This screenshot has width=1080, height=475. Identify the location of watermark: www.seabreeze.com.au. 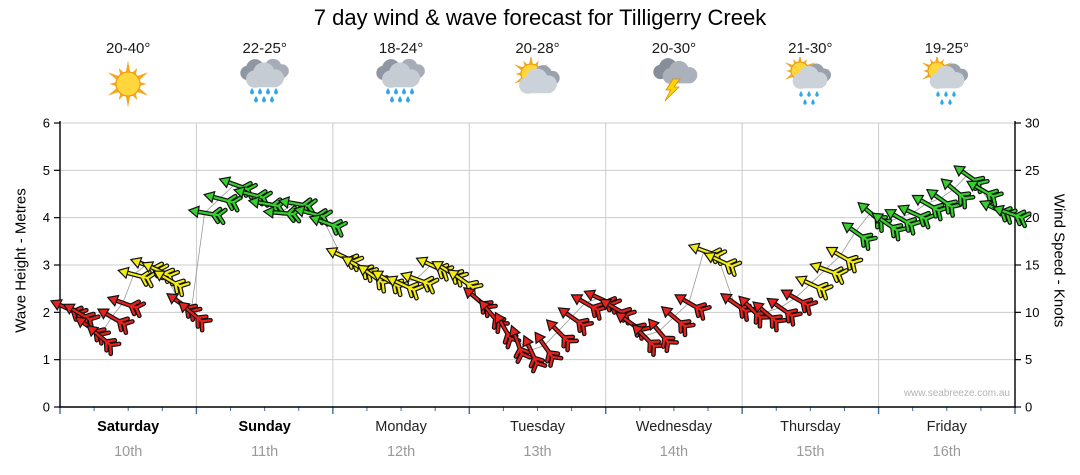
(956, 393).